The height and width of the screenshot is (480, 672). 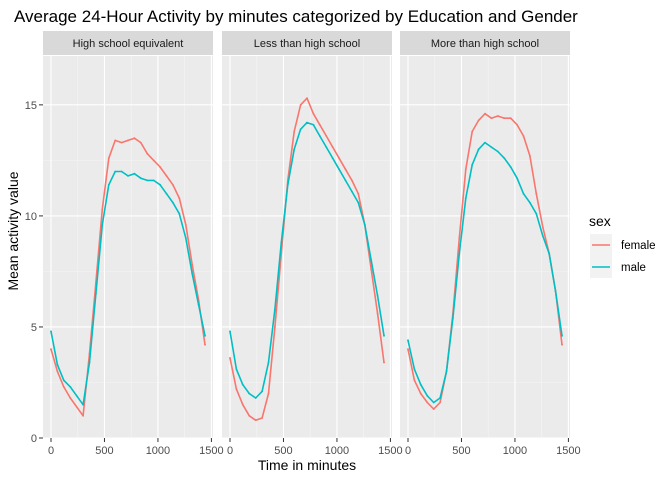 I want to click on legend-item-female: female, so click(x=623, y=245).